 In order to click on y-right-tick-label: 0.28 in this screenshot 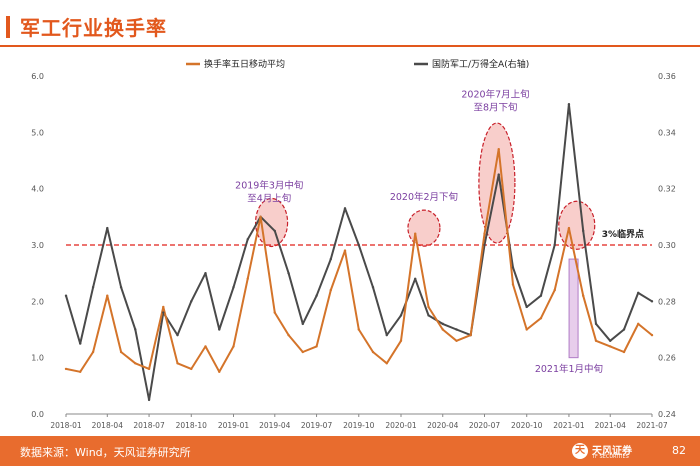, I will do `click(667, 301)`.